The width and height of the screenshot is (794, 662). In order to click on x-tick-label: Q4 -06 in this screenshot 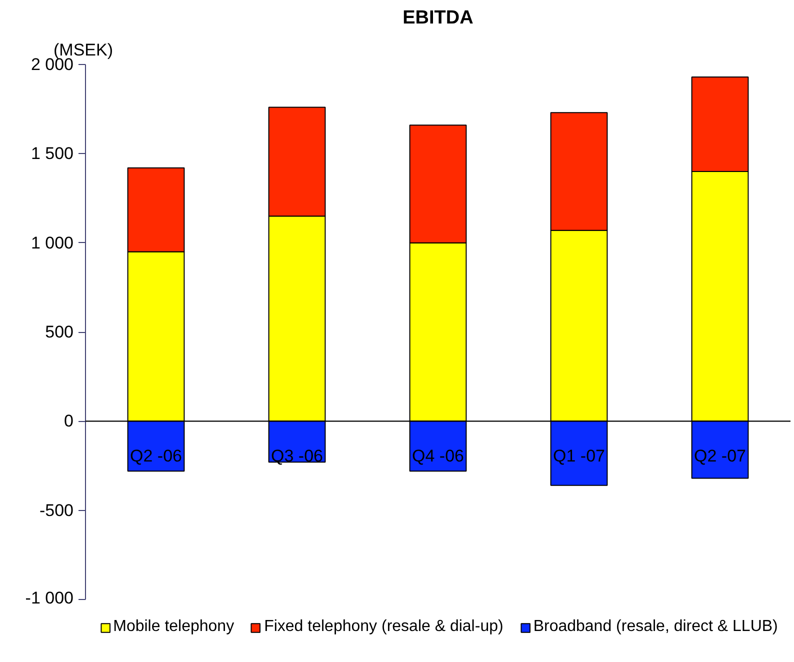, I will do `click(438, 456)`.